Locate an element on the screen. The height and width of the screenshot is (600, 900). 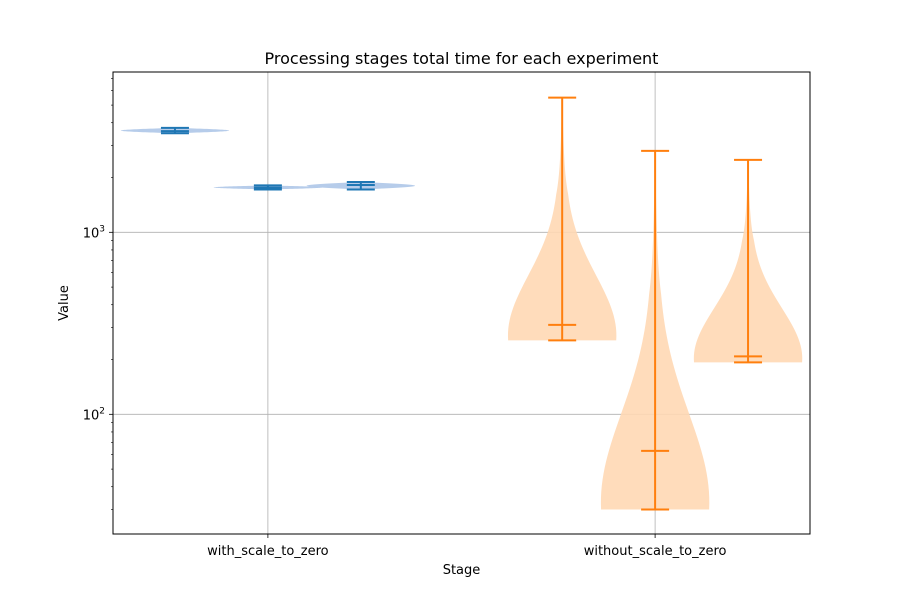
x-tick-label: without_scale_to_zero is located at coordinates (655, 551).